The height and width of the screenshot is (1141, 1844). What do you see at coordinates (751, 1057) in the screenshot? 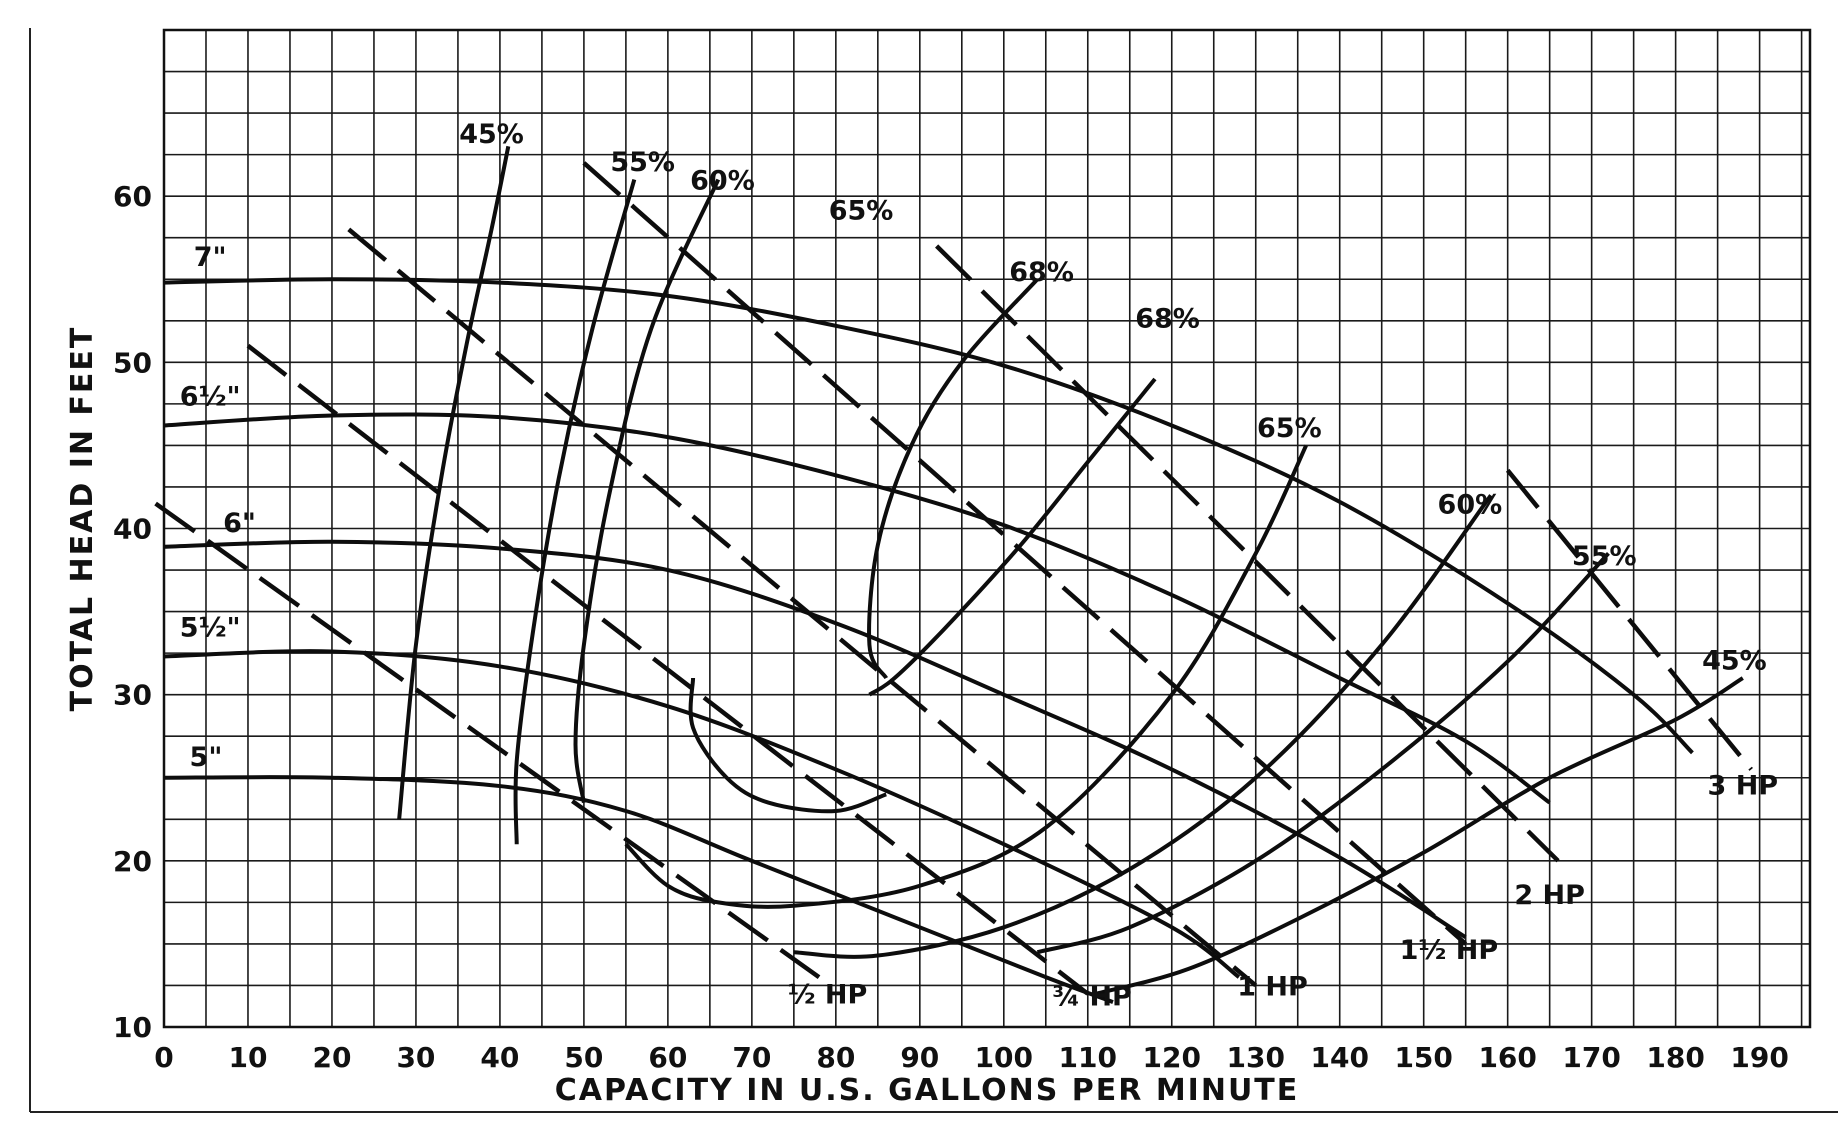
I see `x-tick-label: 70` at bounding box center [751, 1057].